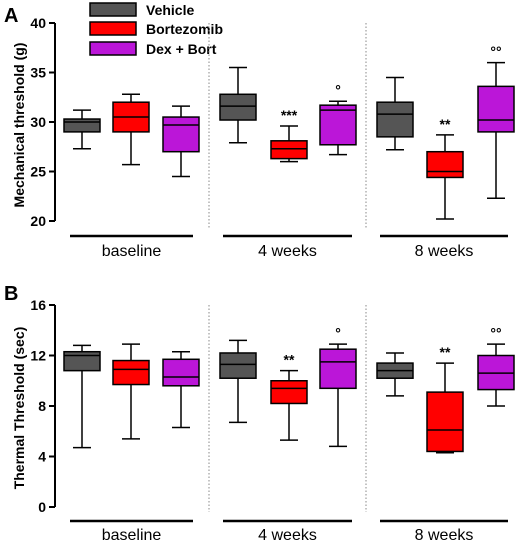 Image resolution: width=526 pixels, height=543 pixels. I want to click on y-tick-label: 12, so click(38, 356).